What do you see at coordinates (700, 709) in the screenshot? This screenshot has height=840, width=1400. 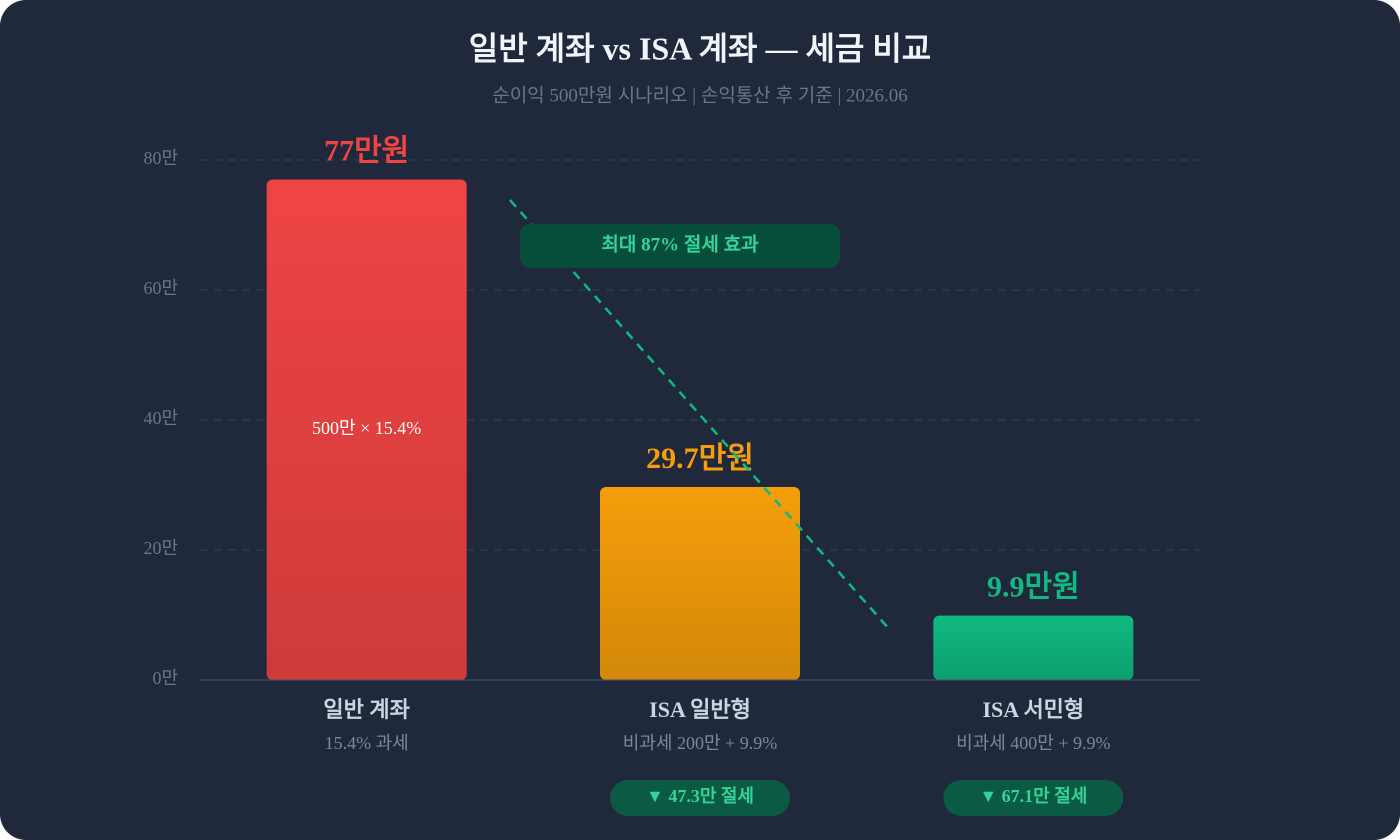 I see `x-tick-label: ISA 일반형` at bounding box center [700, 709].